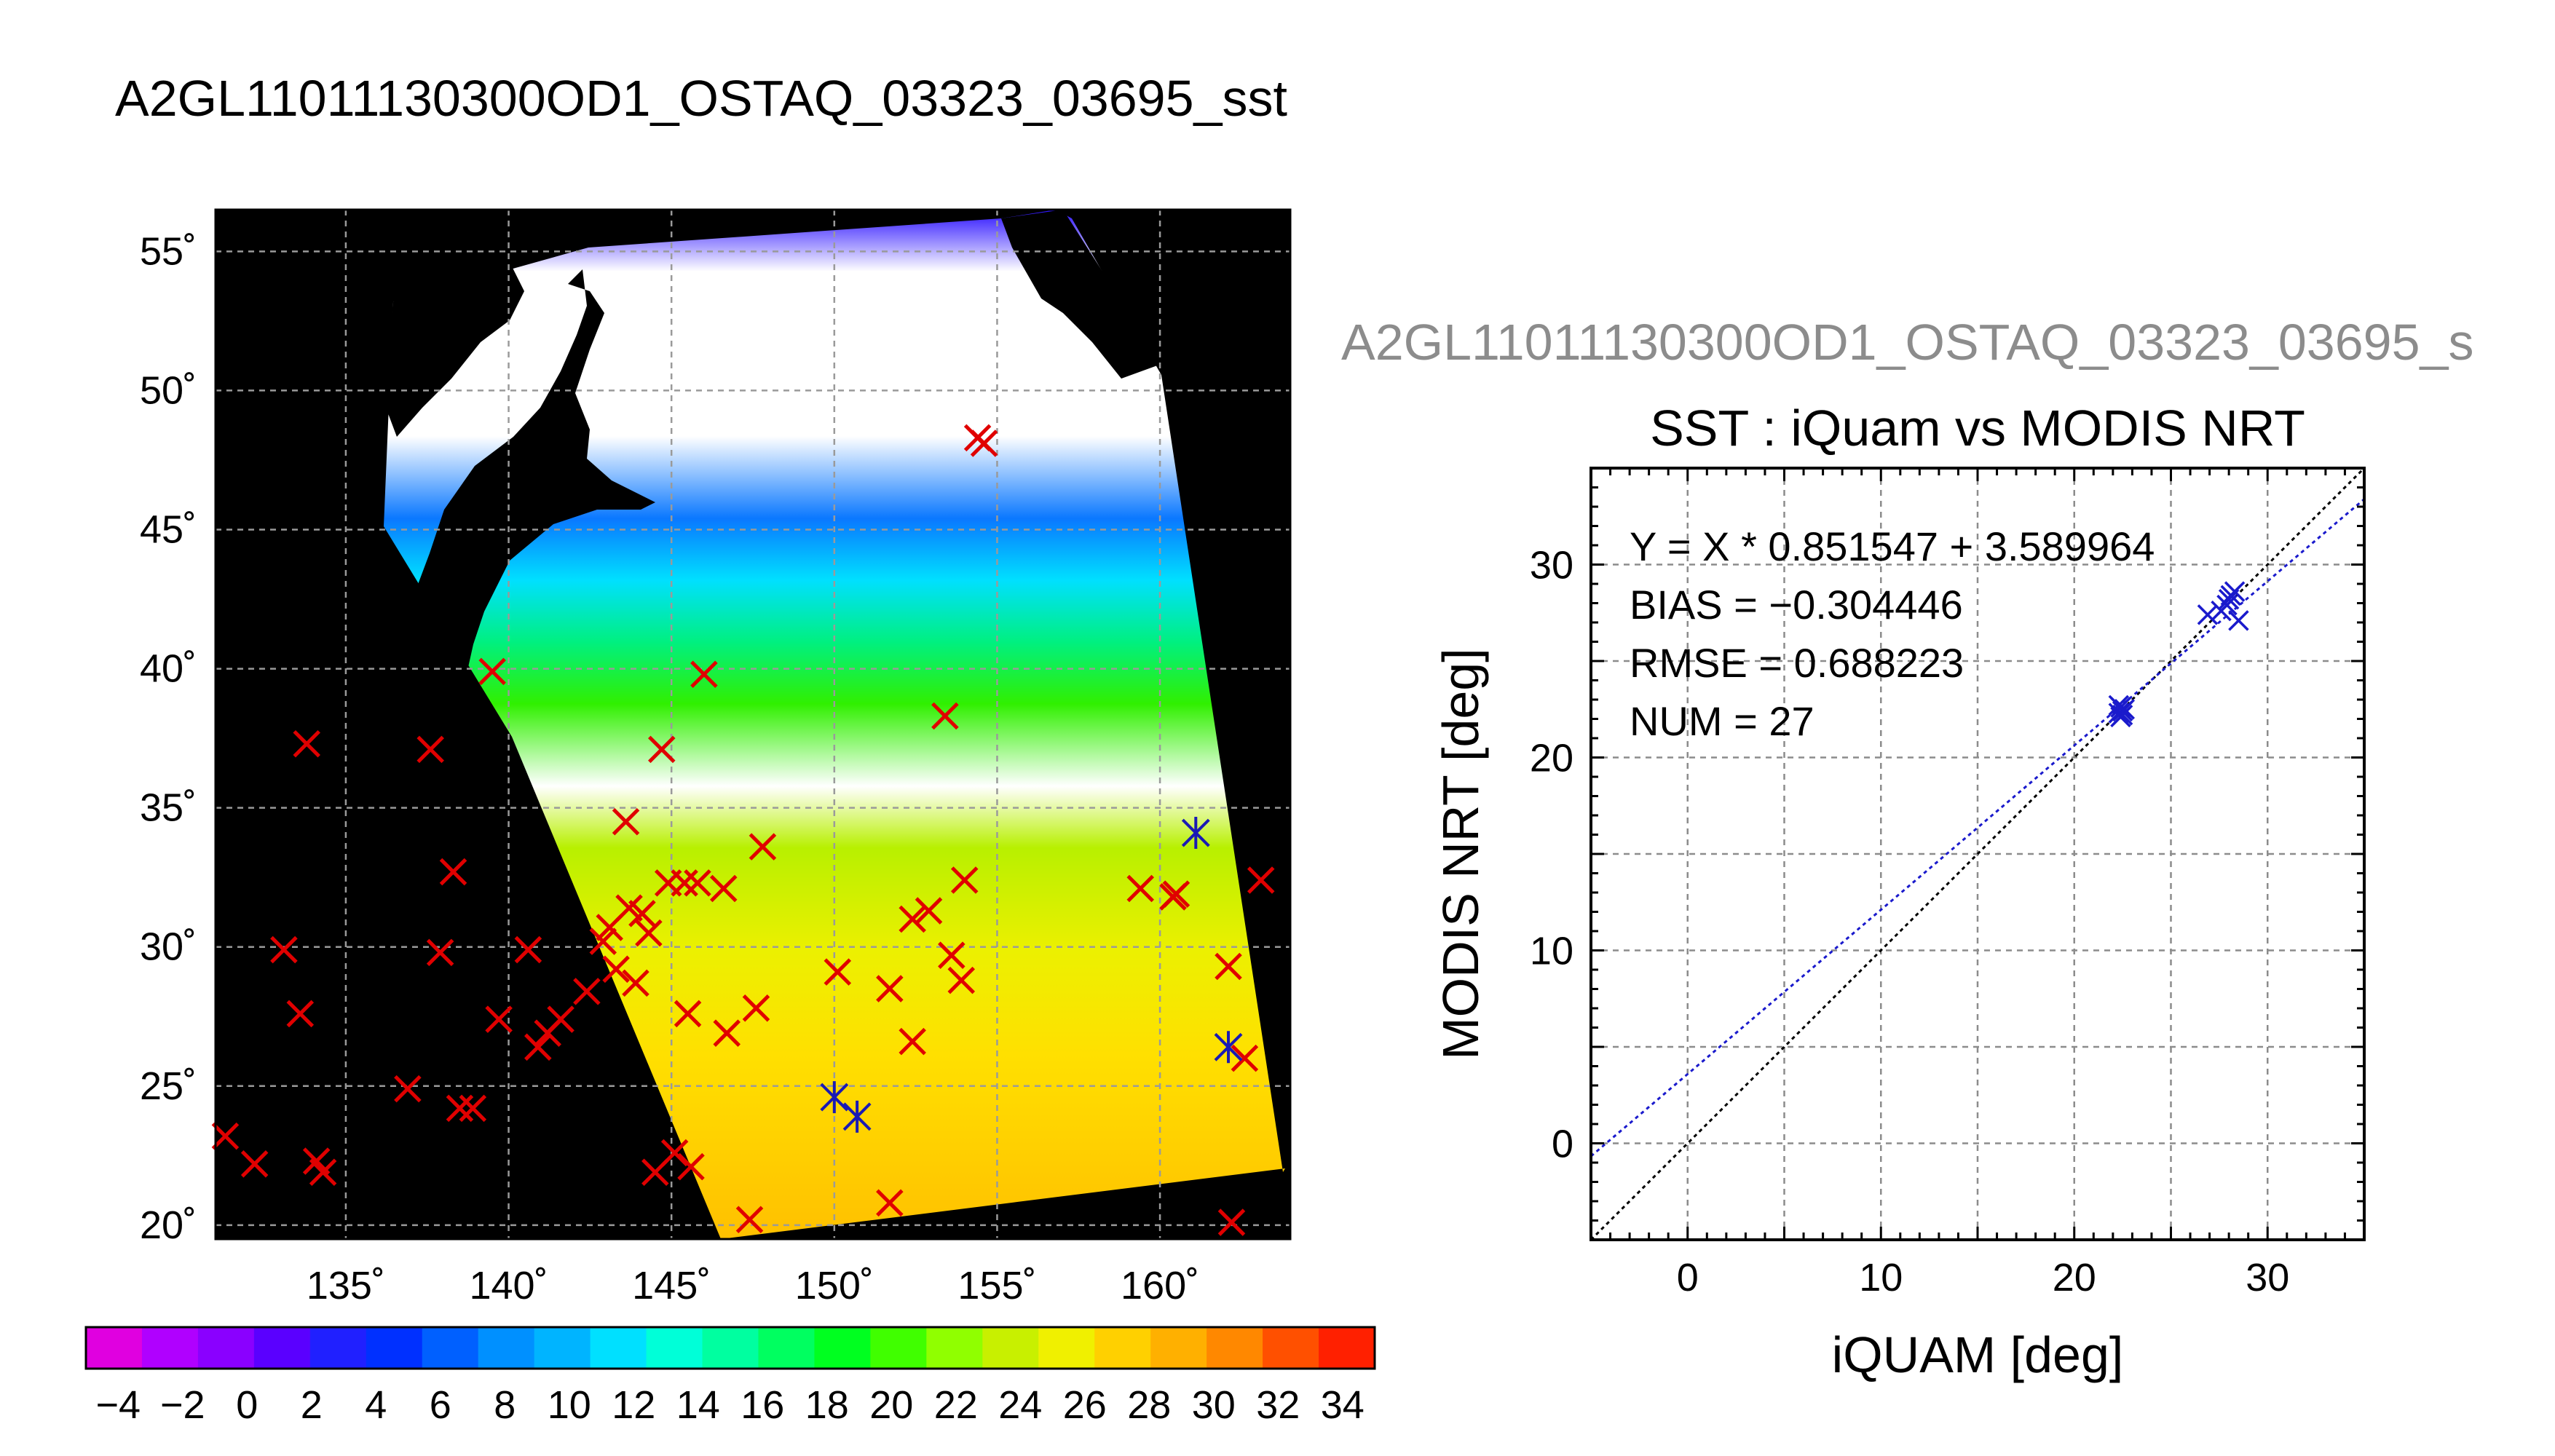  What do you see at coordinates (1081, 294) in the screenshot?
I see `land-kamchatka` at bounding box center [1081, 294].